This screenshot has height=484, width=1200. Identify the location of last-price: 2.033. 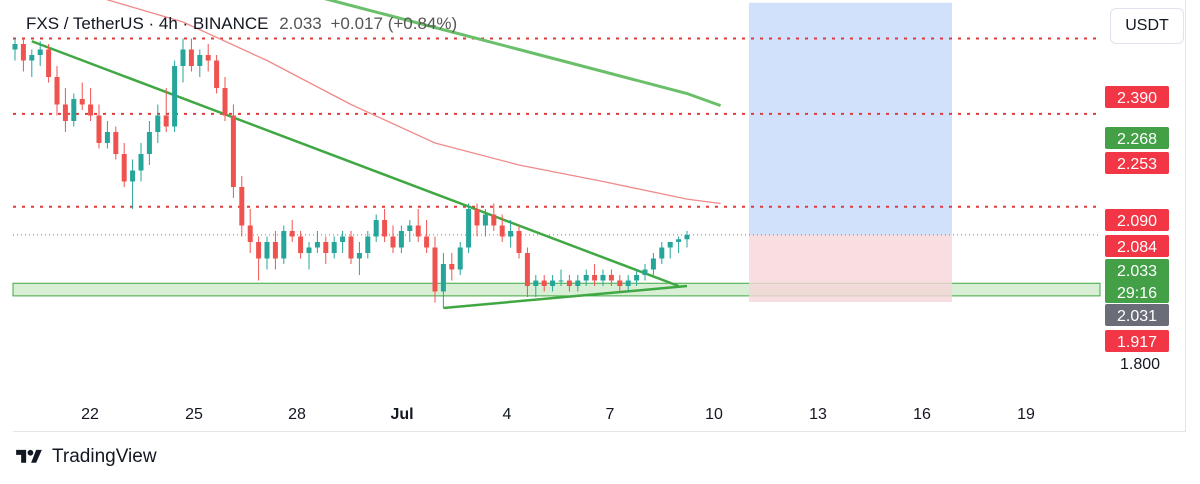
(300, 23).